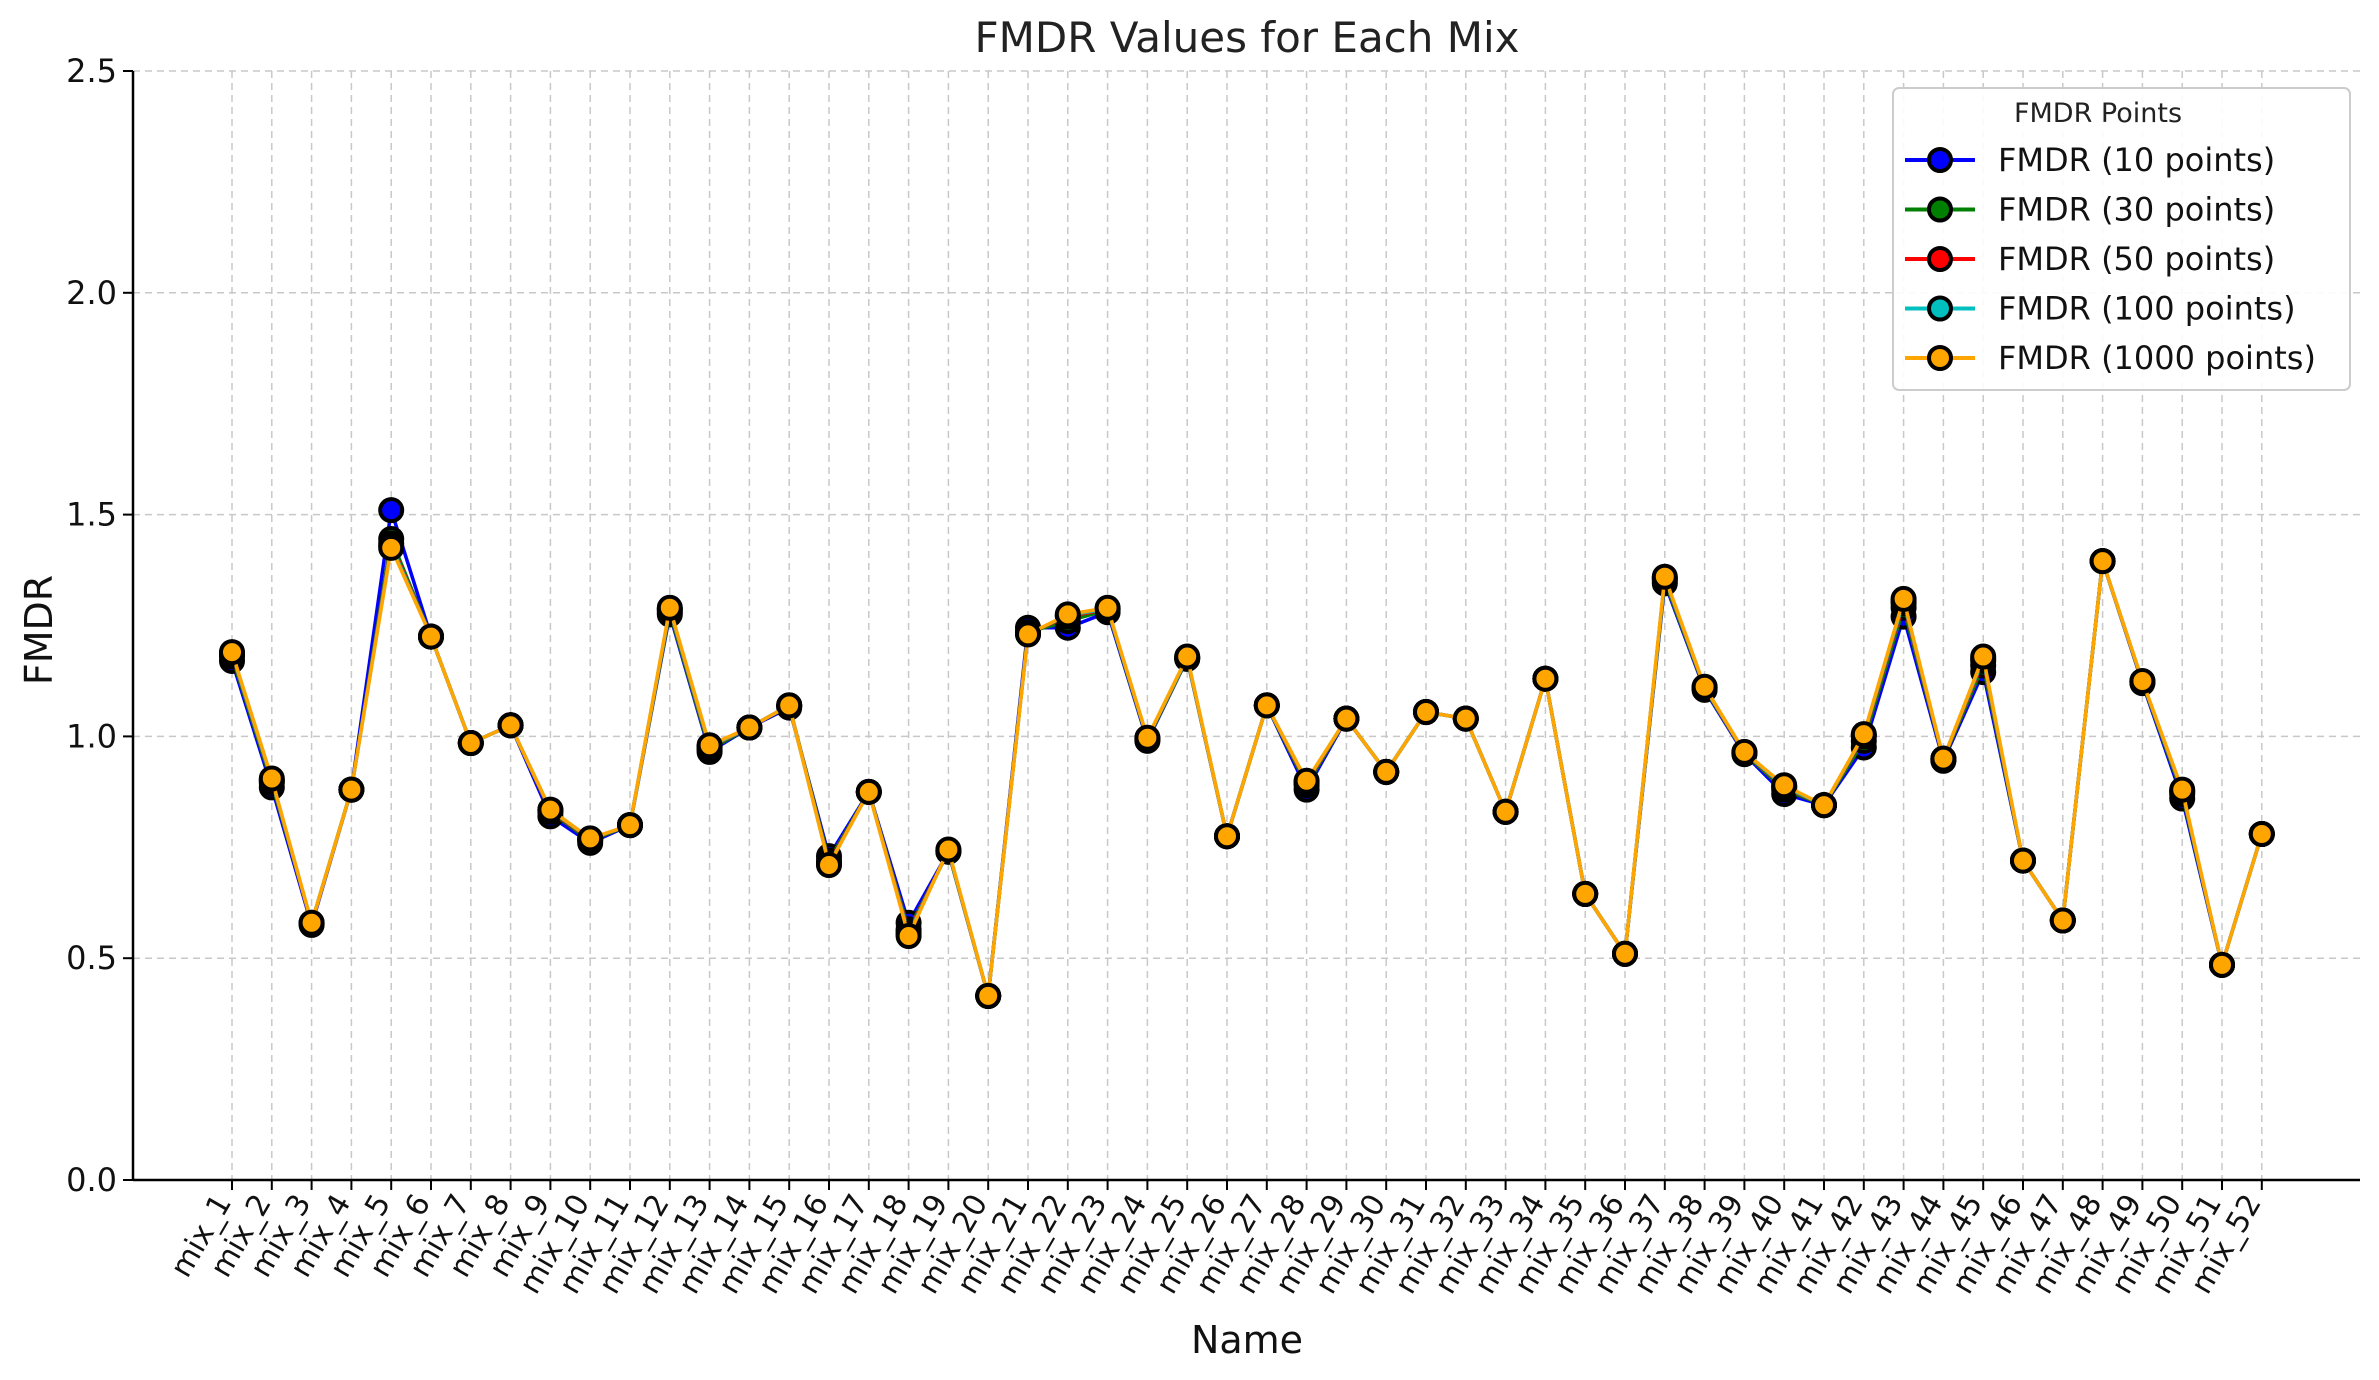  Describe the element at coordinates (2136, 210) in the screenshot. I see `legend-label: FMDR (30 points)` at that location.